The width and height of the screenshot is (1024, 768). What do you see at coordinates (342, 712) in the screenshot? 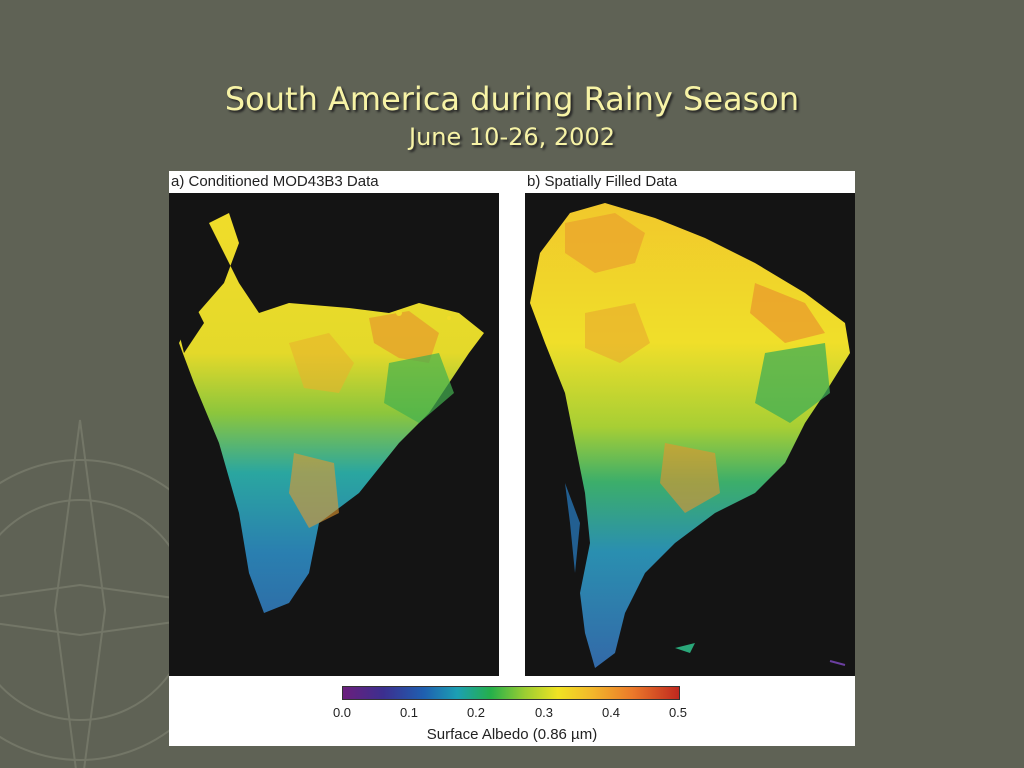
I see `colorbar-tick: 0.0` at bounding box center [342, 712].